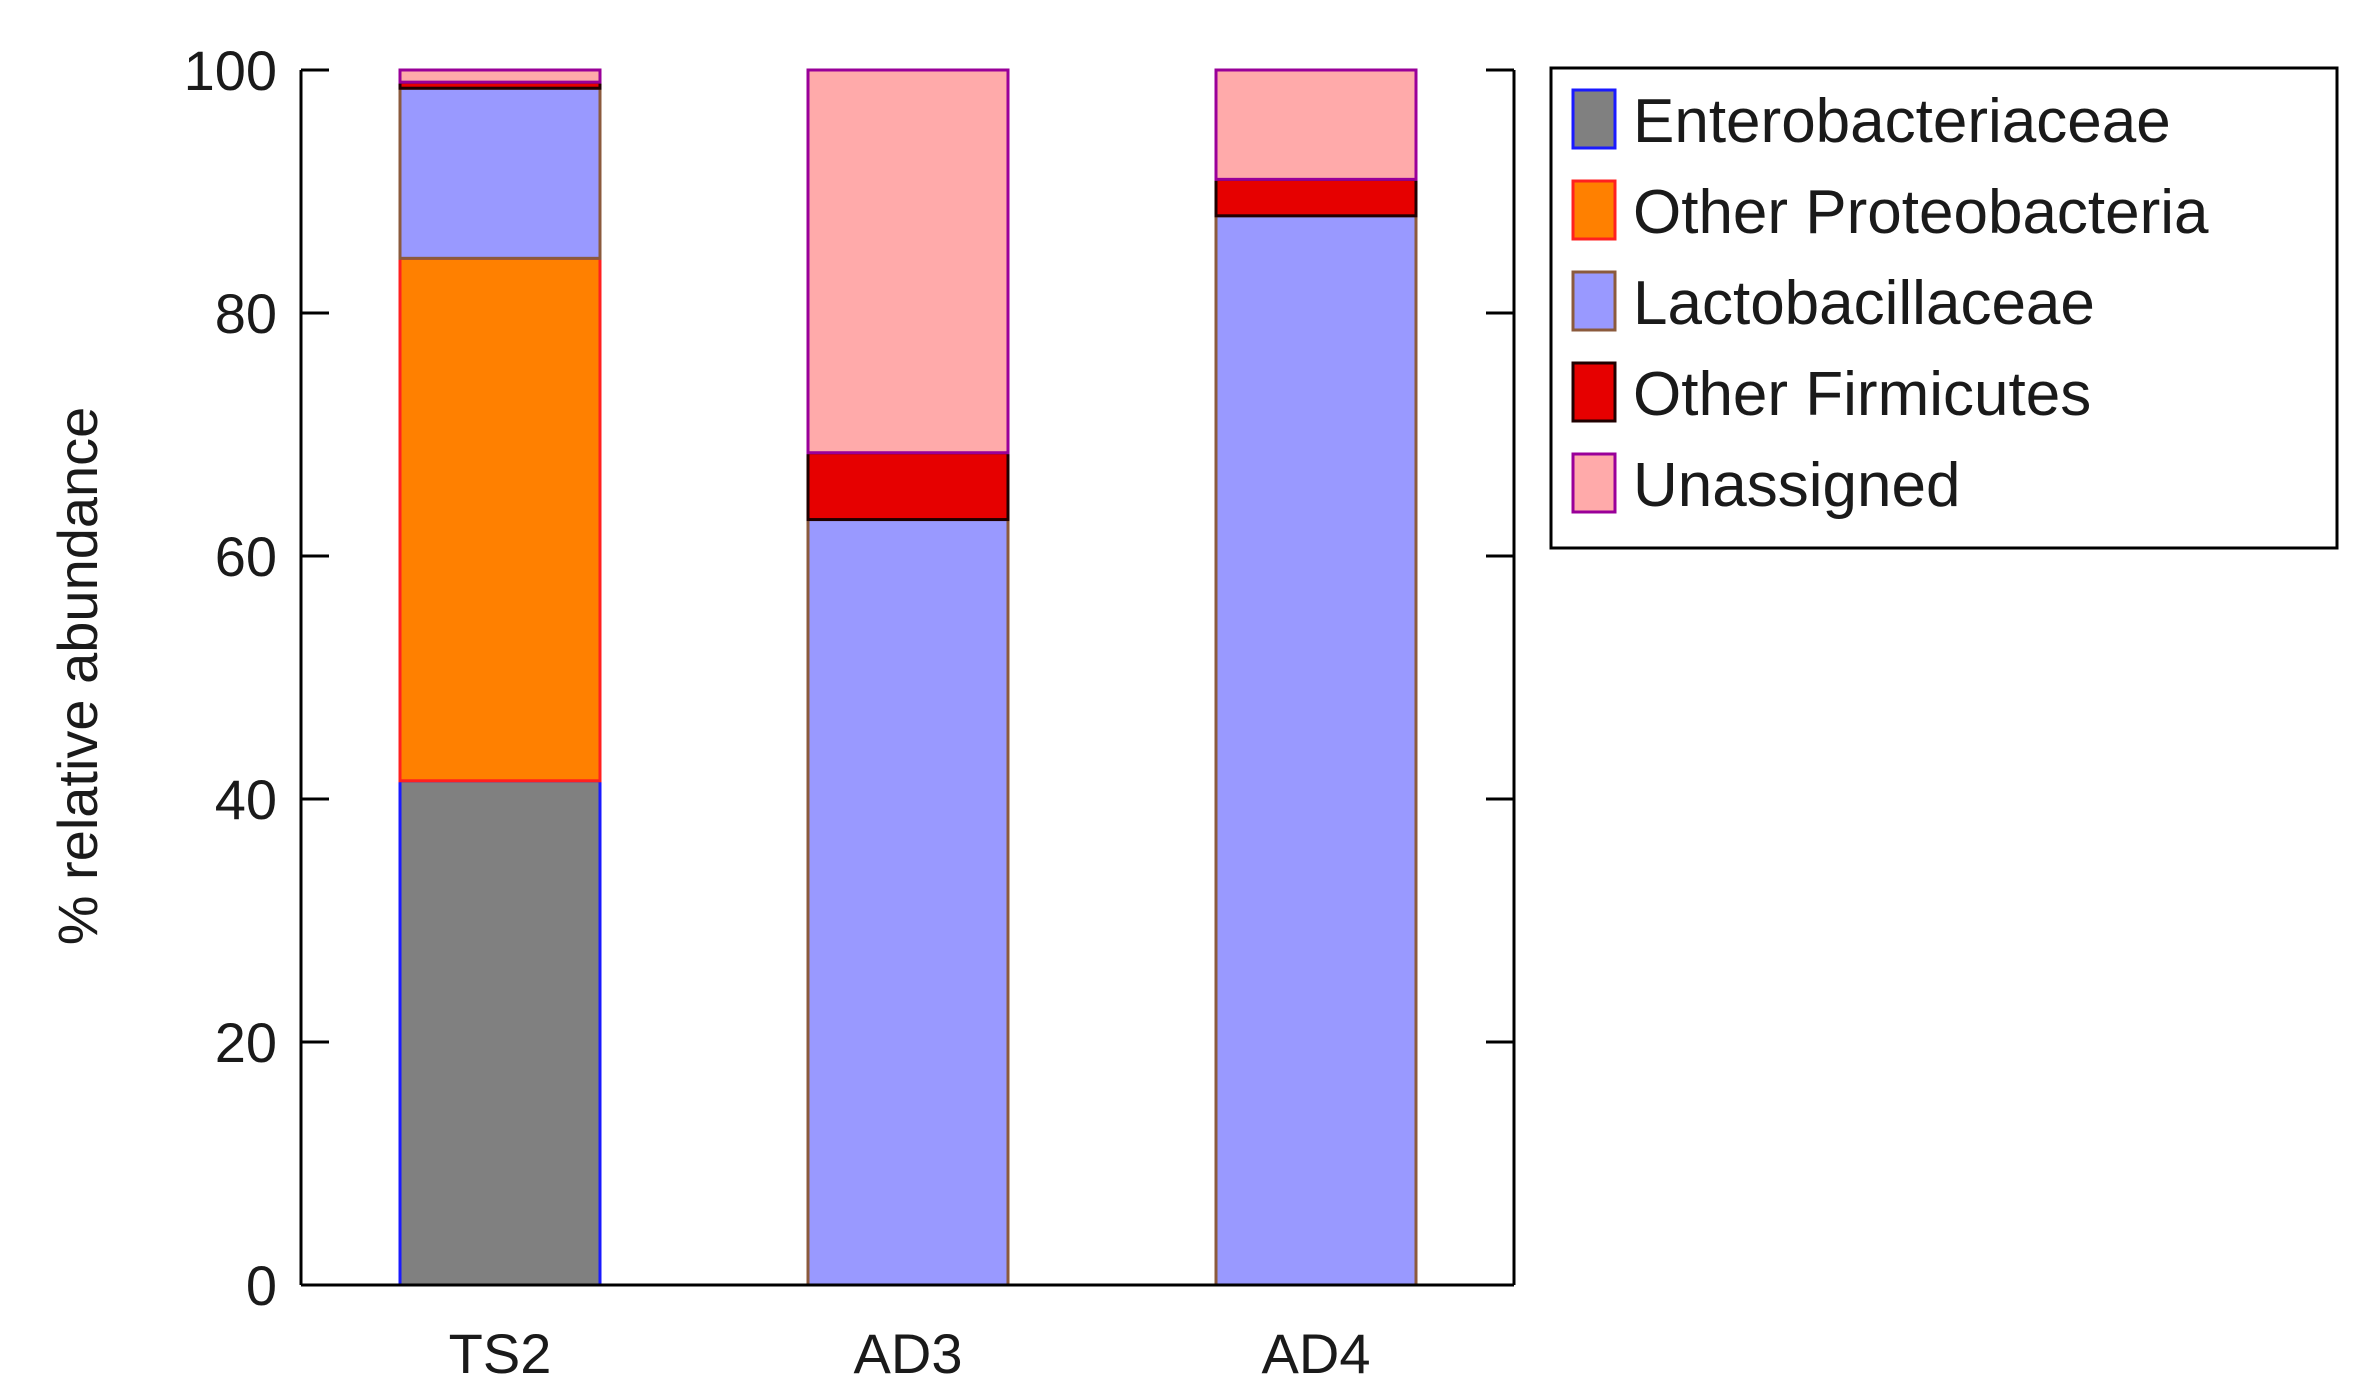 This screenshot has height=1396, width=2363. Describe the element at coordinates (1316, 1353) in the screenshot. I see `x-tick-label-ad4: AD4` at that location.